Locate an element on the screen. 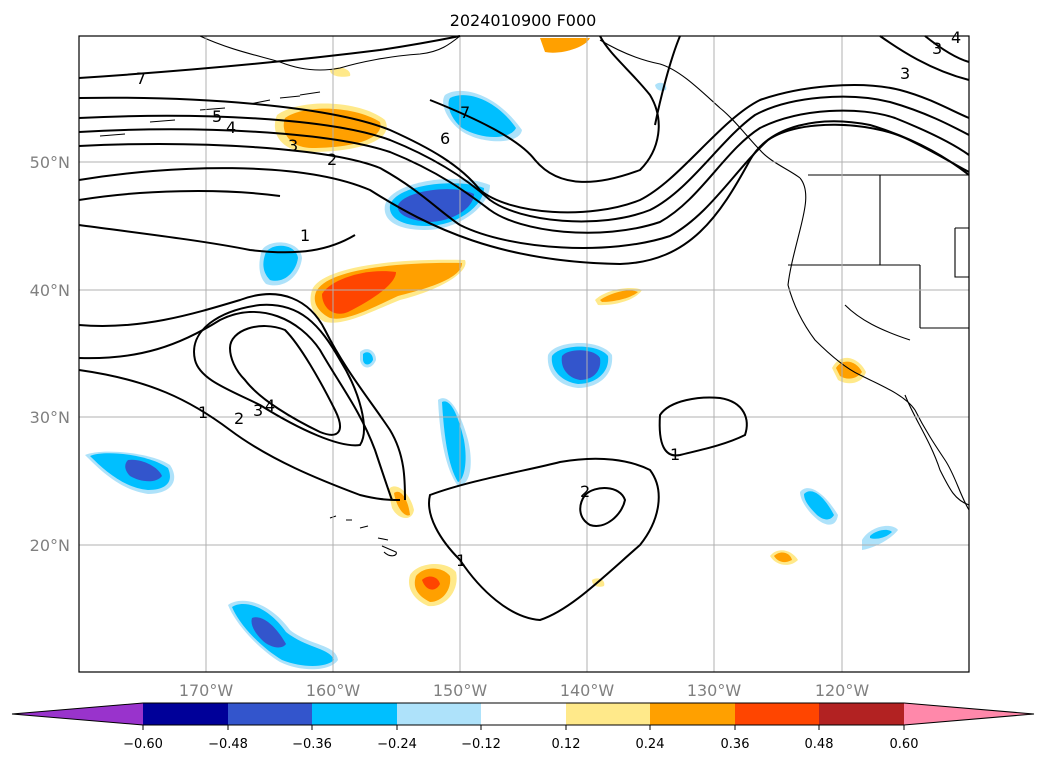  longitude-labels: 170°W 160°W 150°W 140°W 130°W 120°W is located at coordinates (524, 690).